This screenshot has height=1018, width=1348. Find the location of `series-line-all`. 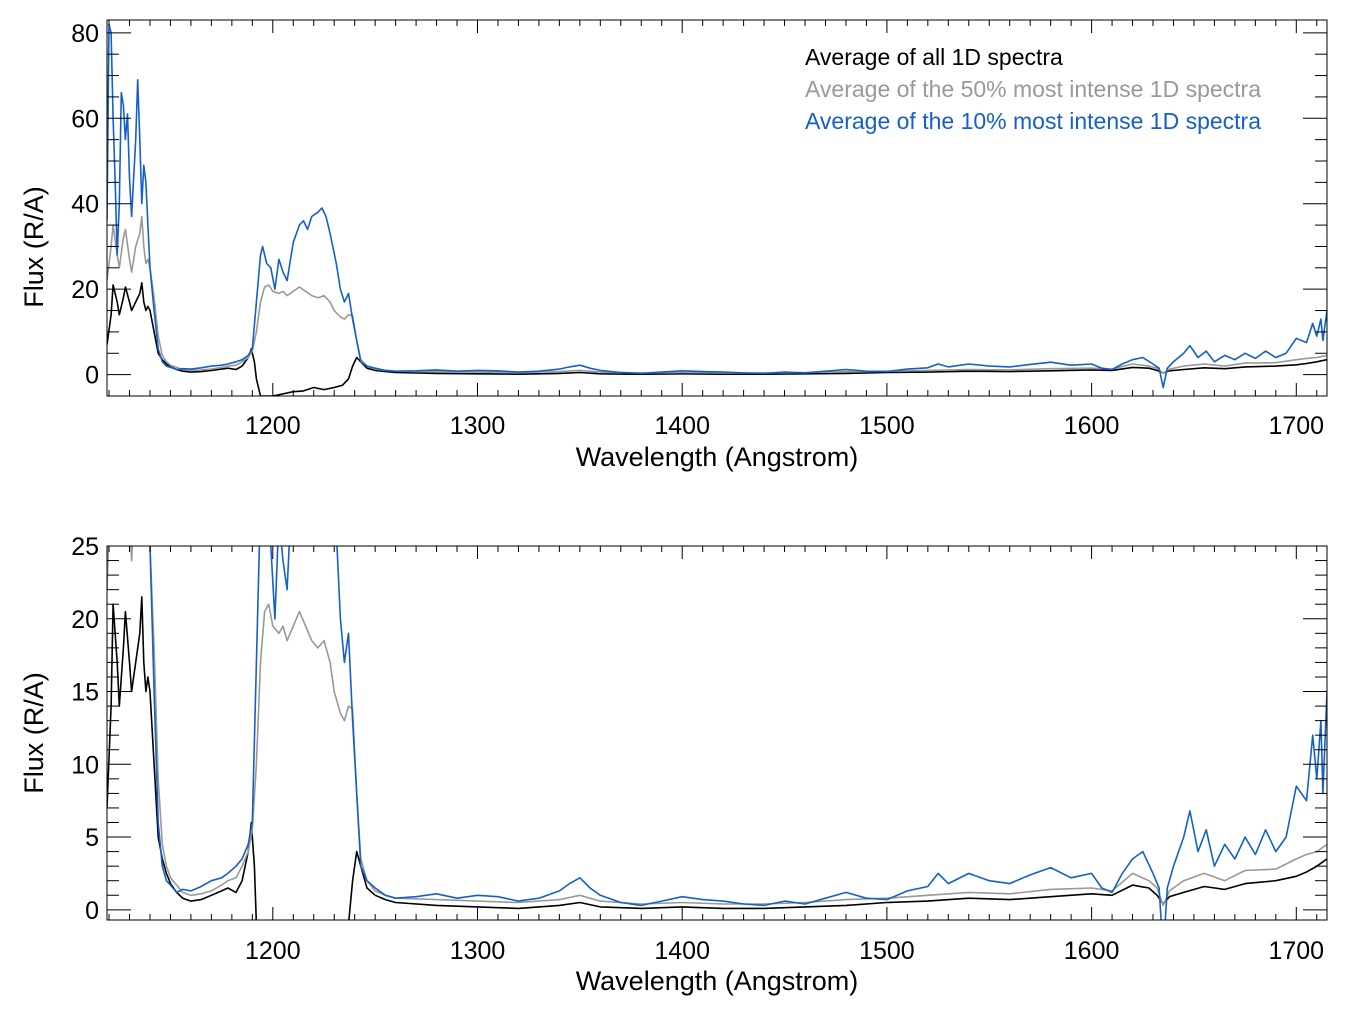

series-line-all is located at coordinates (717, 338).